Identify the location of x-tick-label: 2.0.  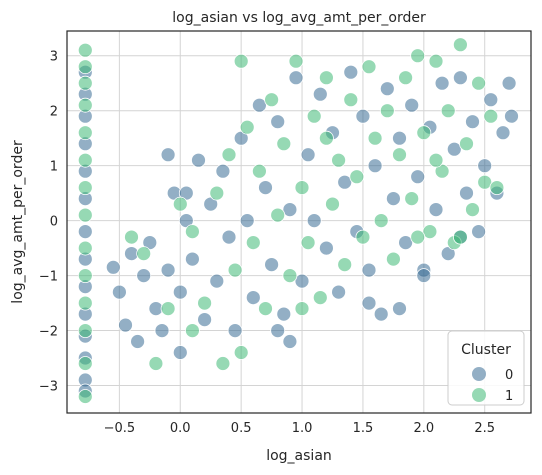
(423, 428).